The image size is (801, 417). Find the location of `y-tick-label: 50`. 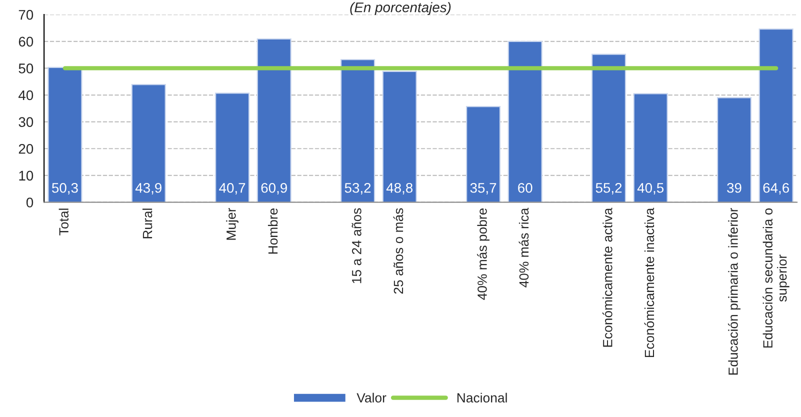

y-tick-label: 50 is located at coordinates (26, 69).